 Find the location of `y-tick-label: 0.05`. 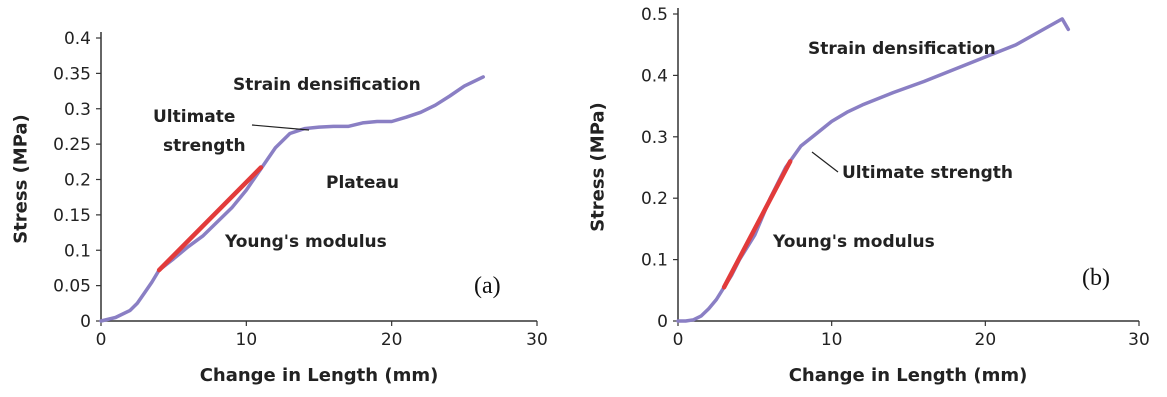

y-tick-label: 0.05 is located at coordinates (72, 287).